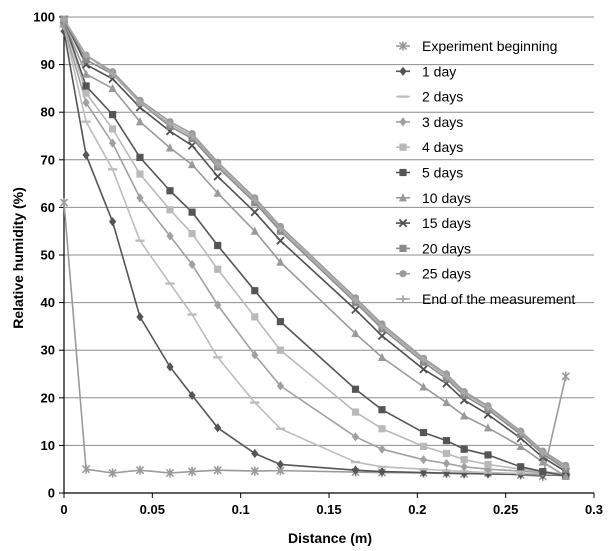 The image size is (608, 551). Describe the element at coordinates (433, 198) in the screenshot. I see `legend-entry: 10 days` at that location.